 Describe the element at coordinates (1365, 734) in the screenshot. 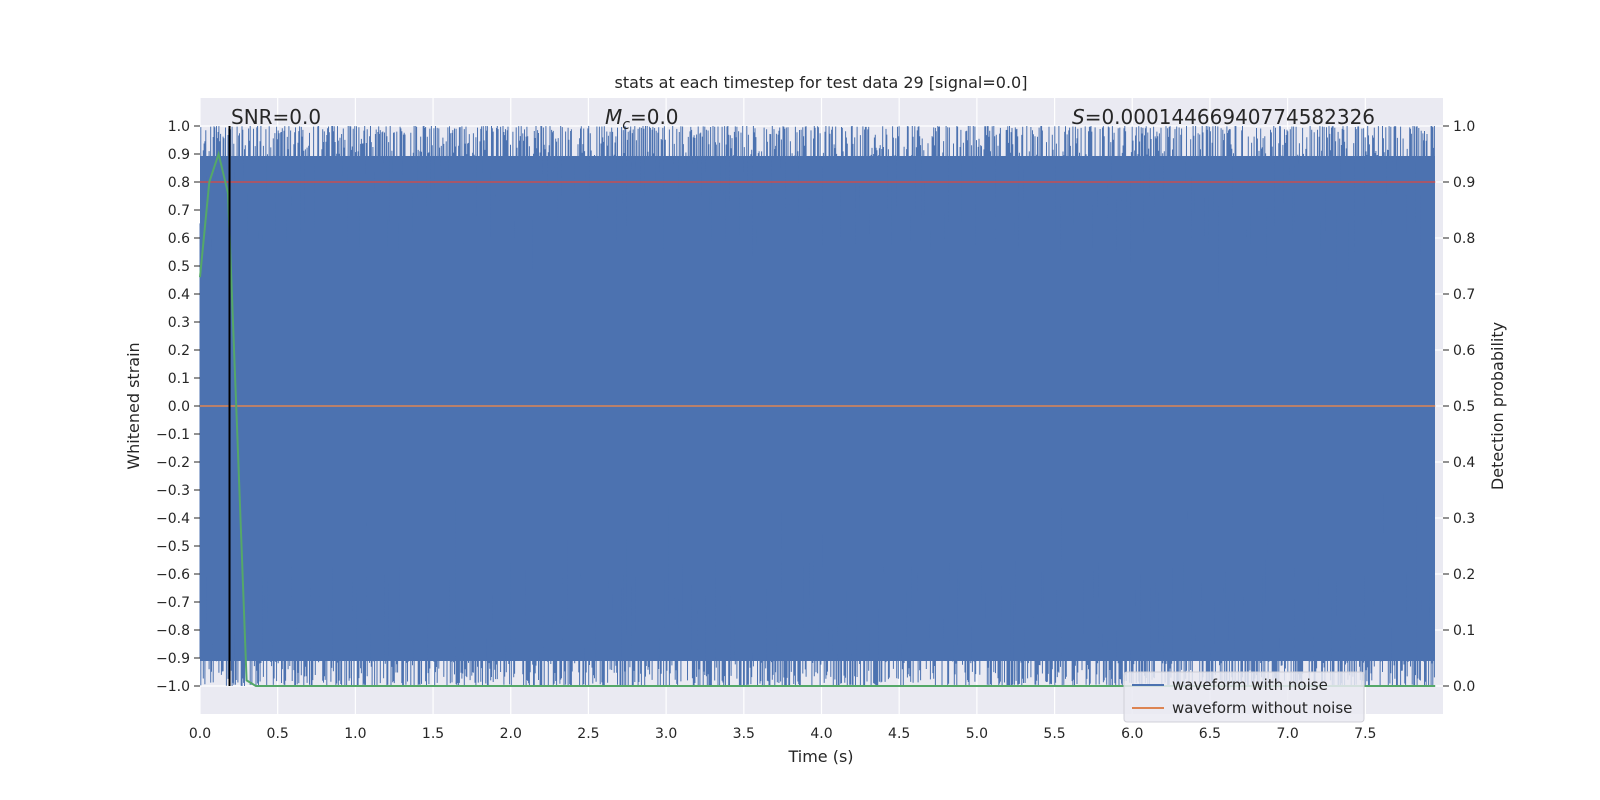

I see `x-tick-label: 7.5` at that location.